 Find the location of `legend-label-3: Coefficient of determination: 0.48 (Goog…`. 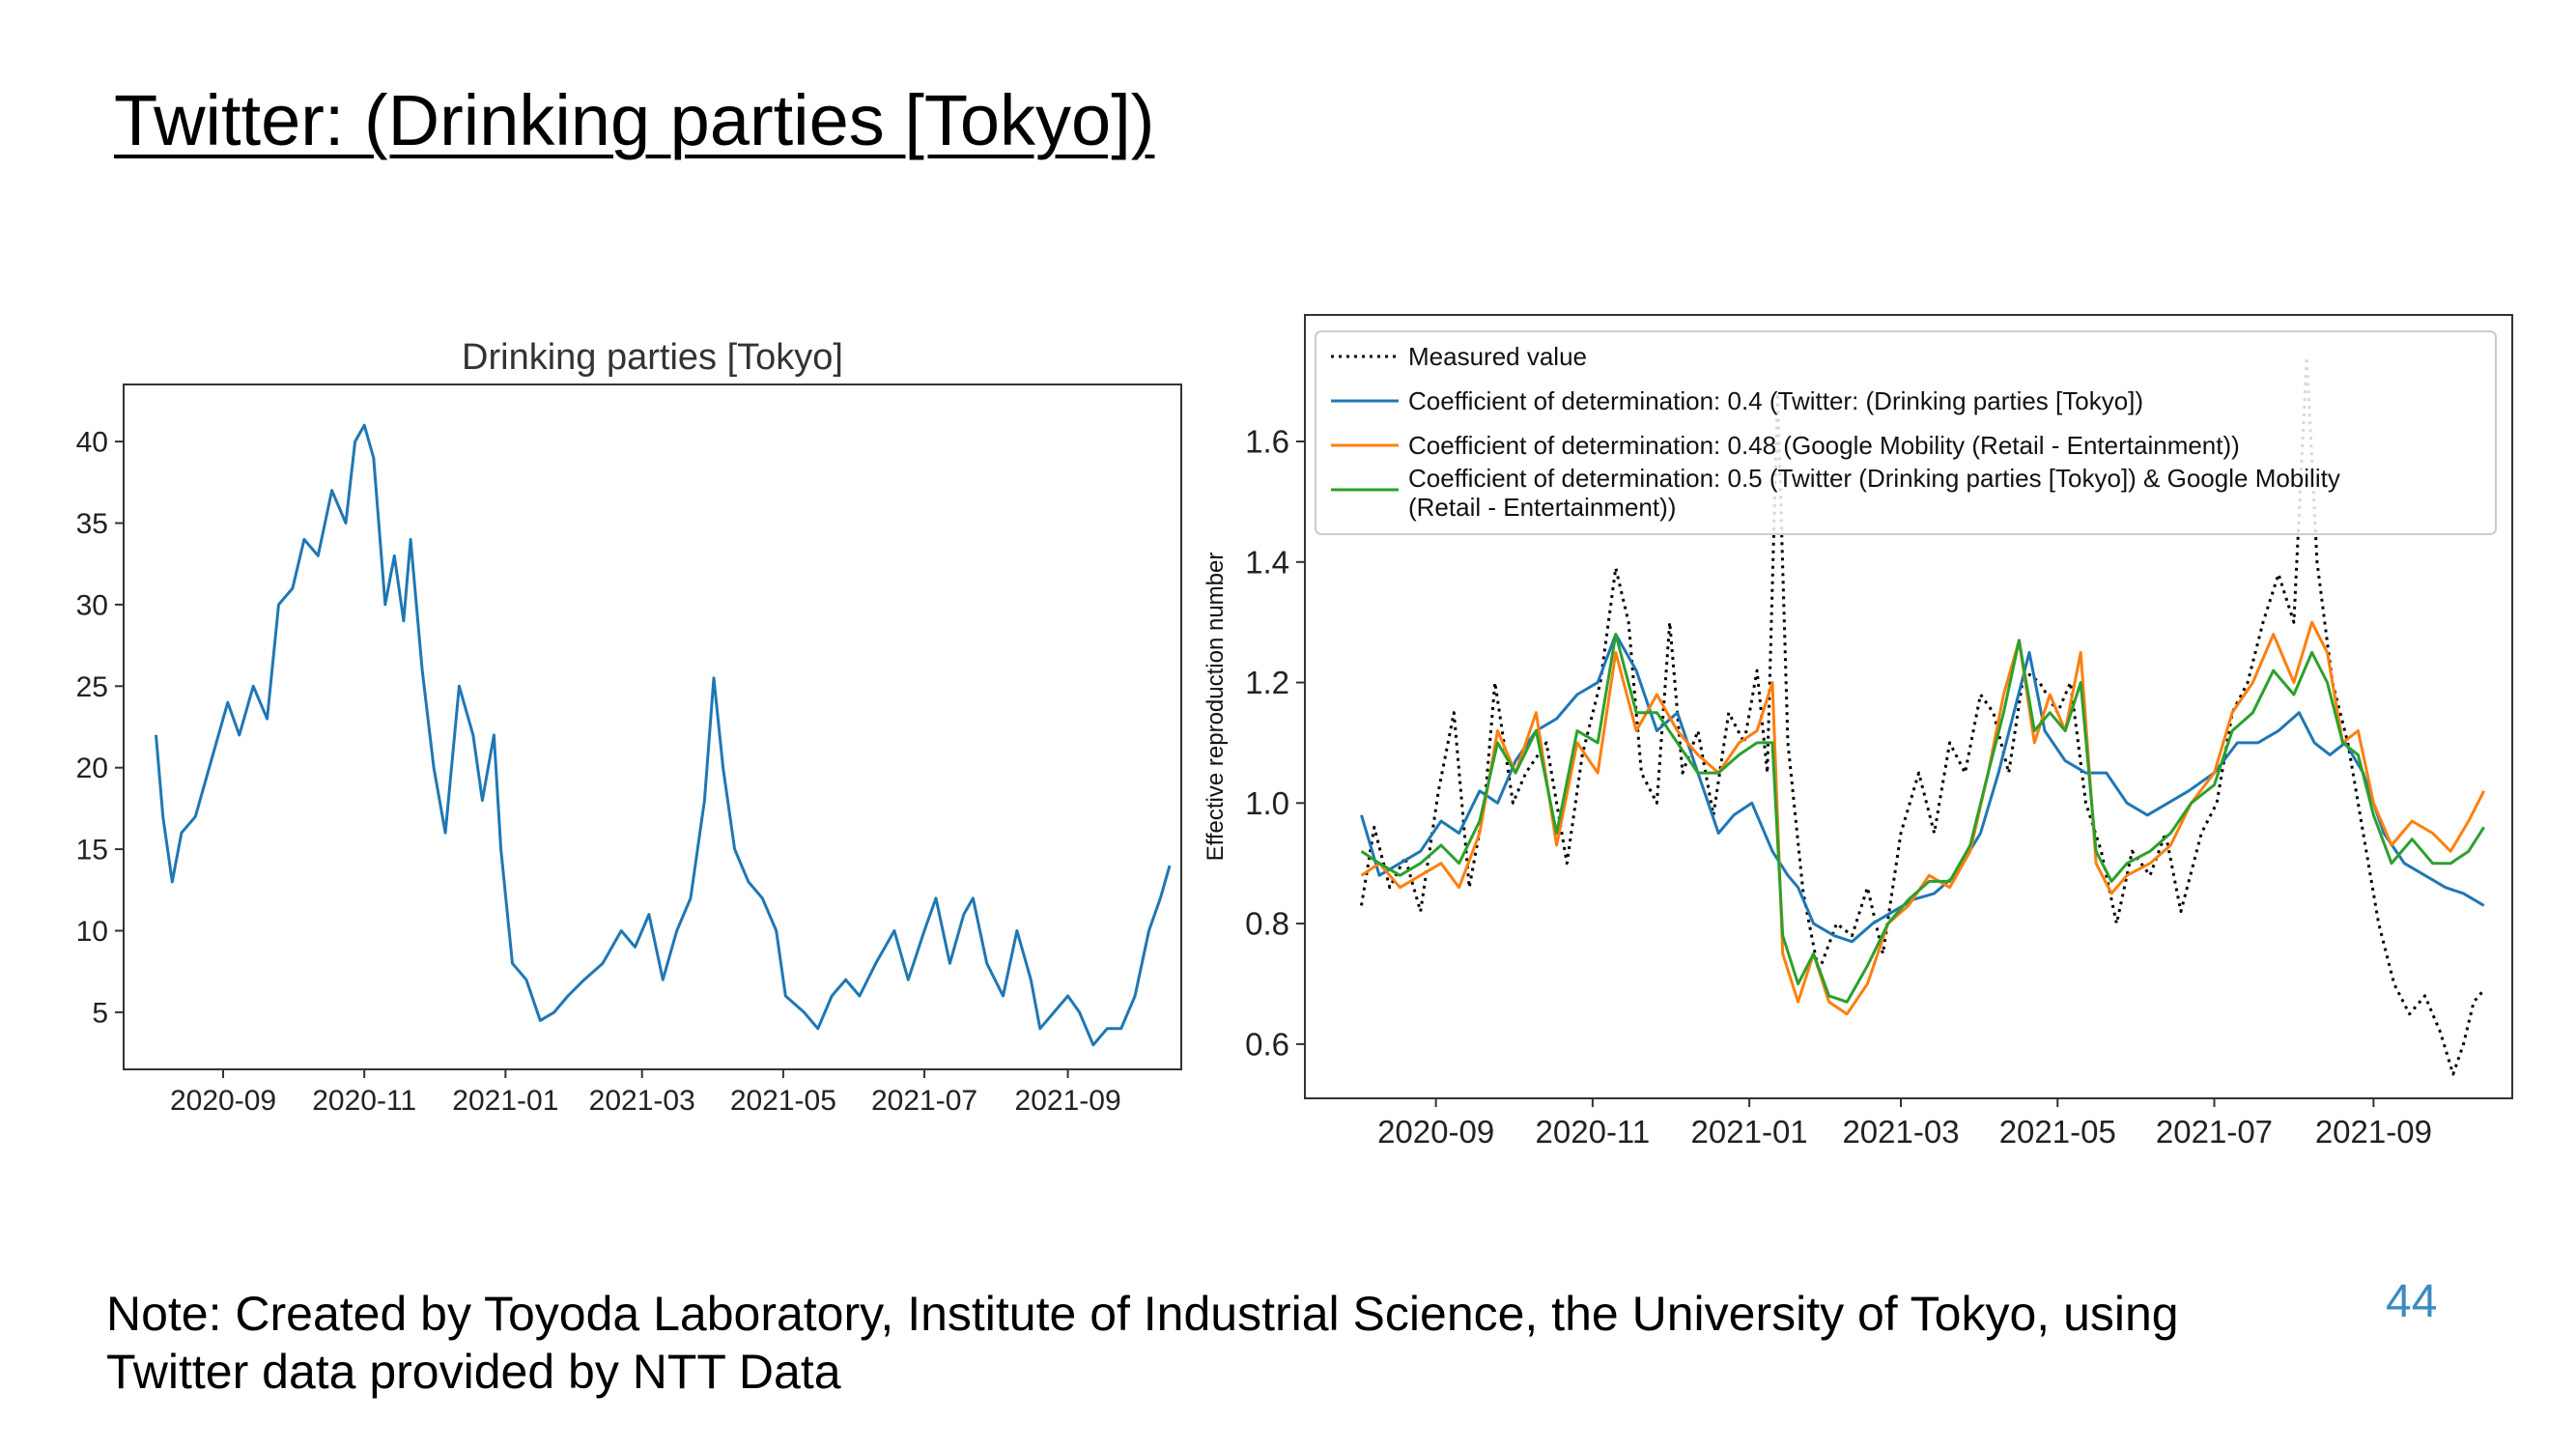

legend-label-3: Coefficient of determination: 0.48 (Goog… is located at coordinates (1824, 445).